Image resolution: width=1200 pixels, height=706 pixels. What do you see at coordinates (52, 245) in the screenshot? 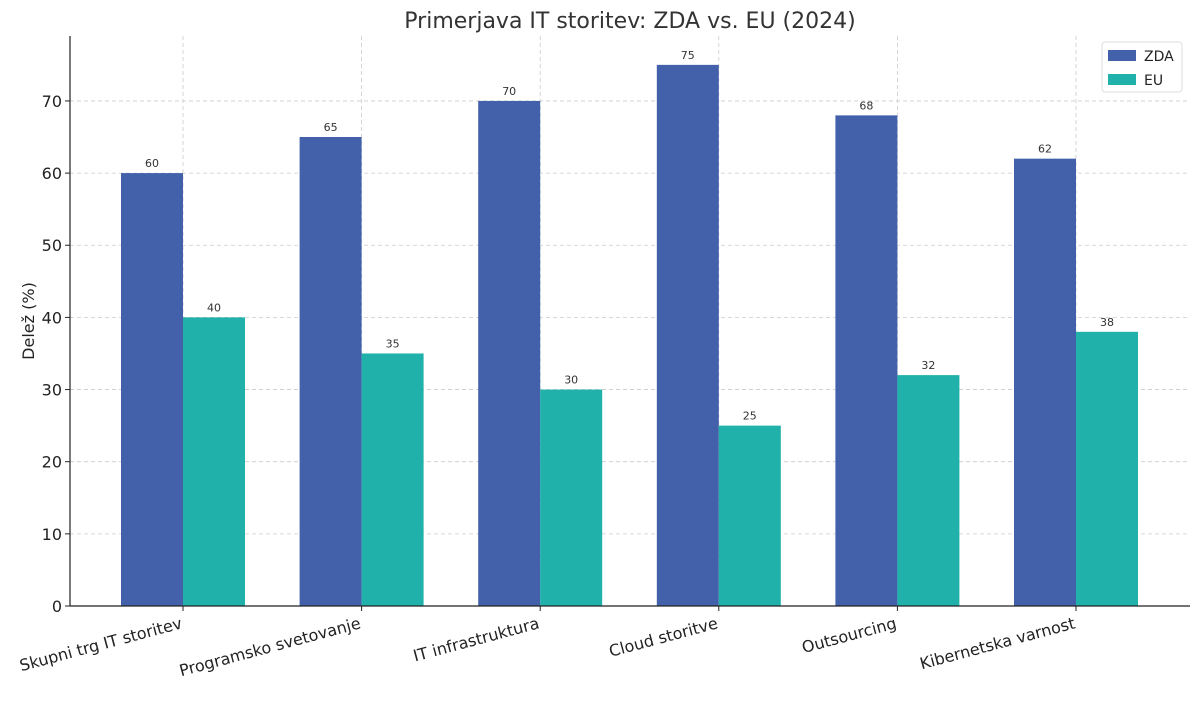
I see `y-tick-label: 50` at bounding box center [52, 245].